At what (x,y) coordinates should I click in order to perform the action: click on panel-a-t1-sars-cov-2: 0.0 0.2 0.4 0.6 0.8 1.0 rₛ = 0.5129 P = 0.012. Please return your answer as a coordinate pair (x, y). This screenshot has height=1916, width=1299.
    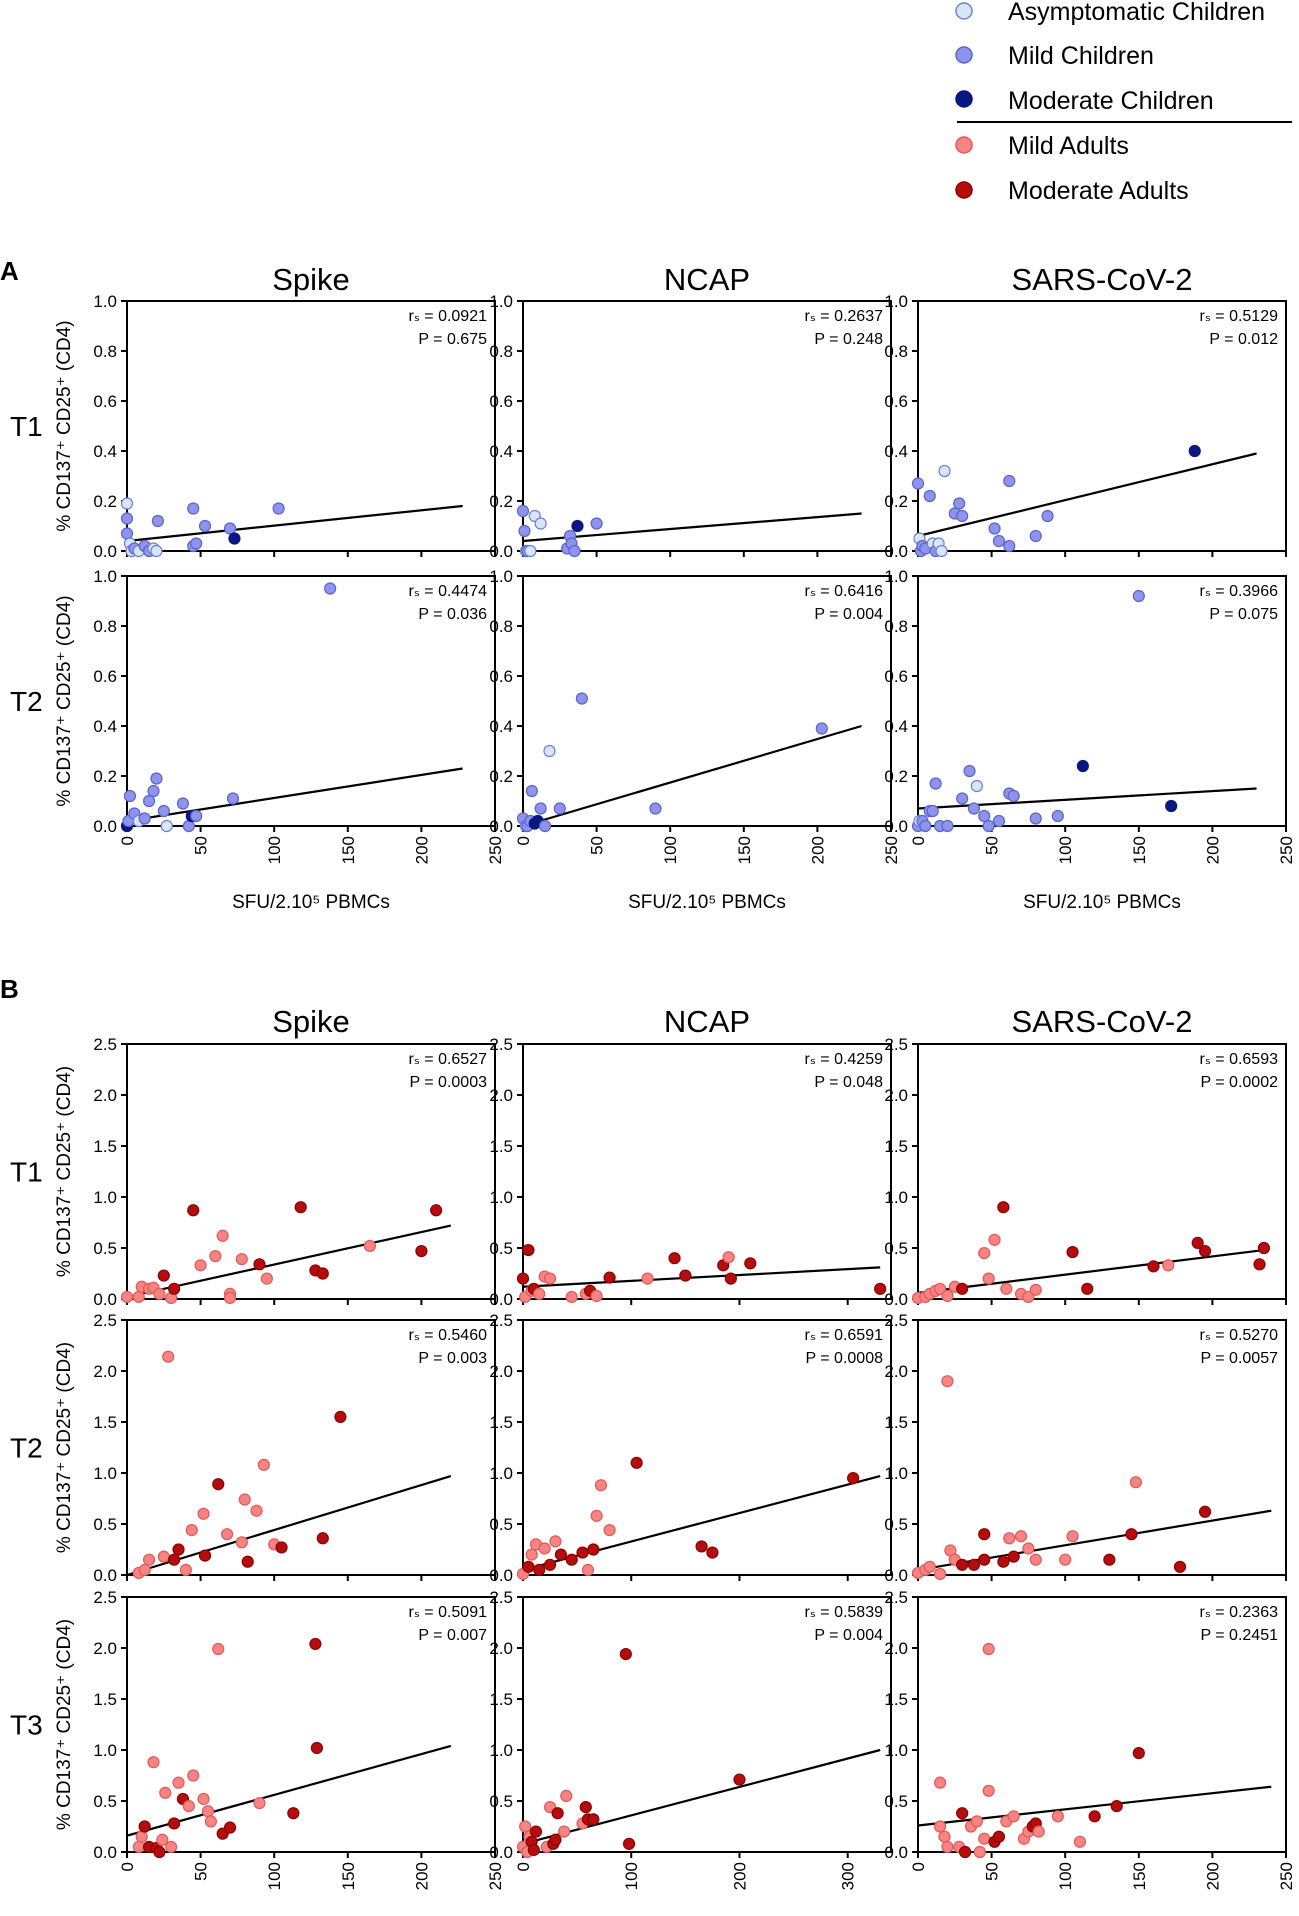
    Looking at the image, I should click on (1085, 426).